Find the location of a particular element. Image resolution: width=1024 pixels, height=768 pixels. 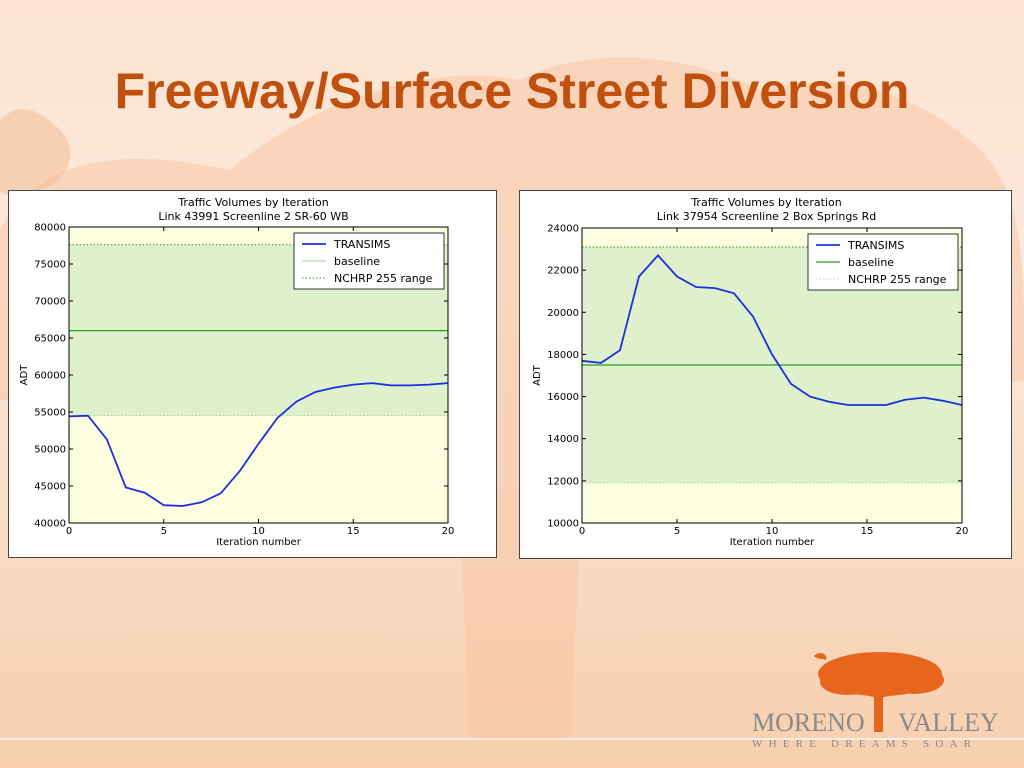

legend-box is located at coordinates (369, 261).